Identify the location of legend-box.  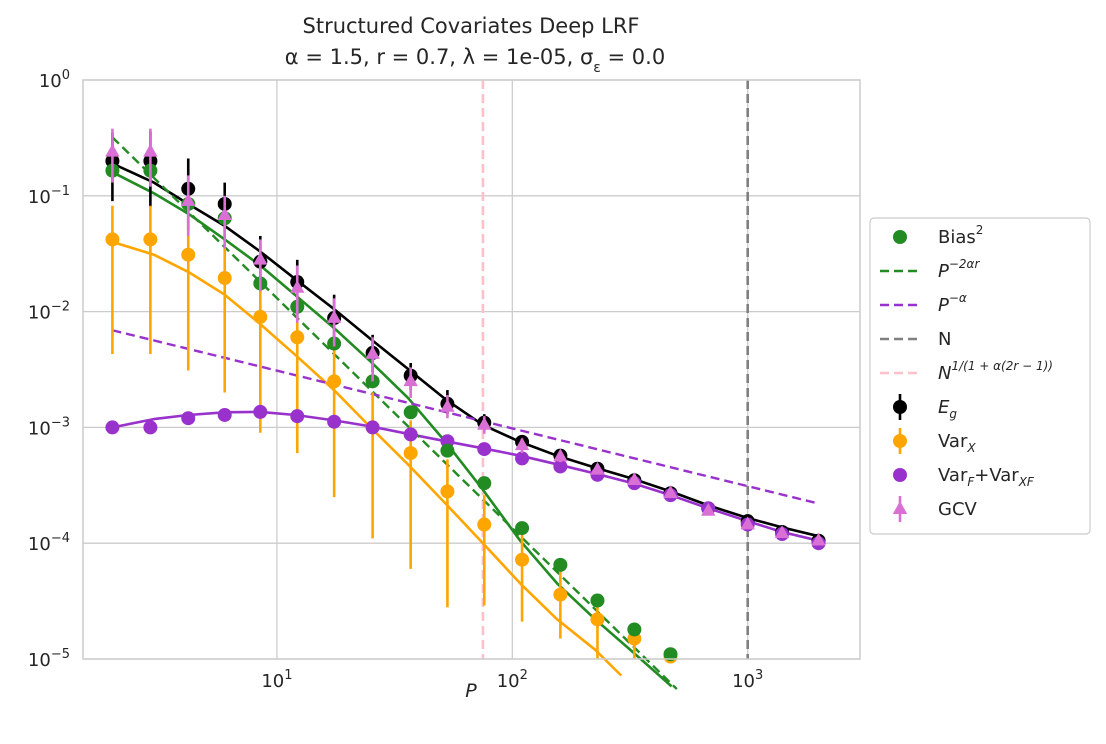
(980, 376).